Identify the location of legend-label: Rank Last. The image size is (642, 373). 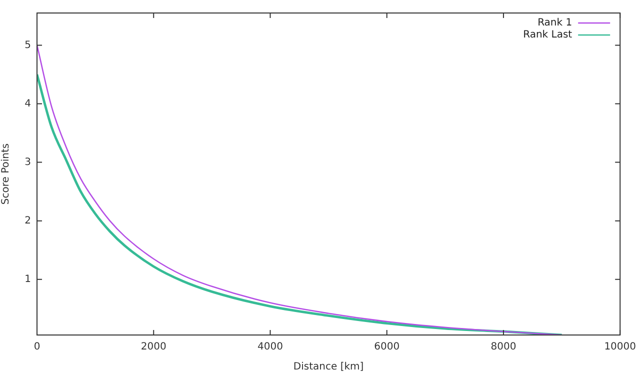
(547, 35).